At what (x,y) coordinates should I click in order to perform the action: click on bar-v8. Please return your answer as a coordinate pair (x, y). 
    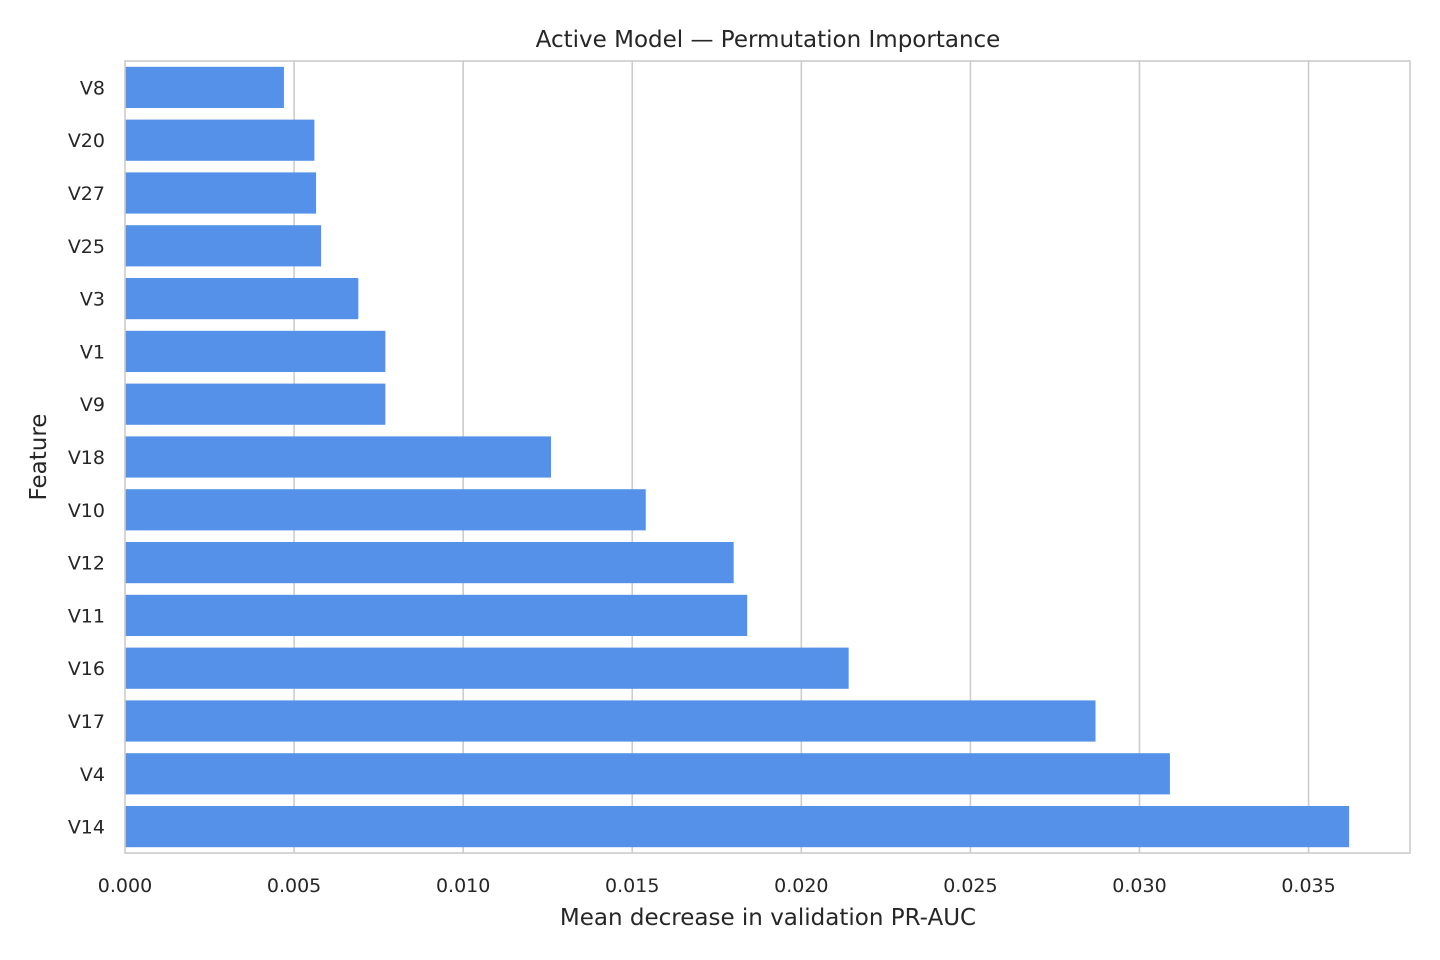
    Looking at the image, I should click on (204, 87).